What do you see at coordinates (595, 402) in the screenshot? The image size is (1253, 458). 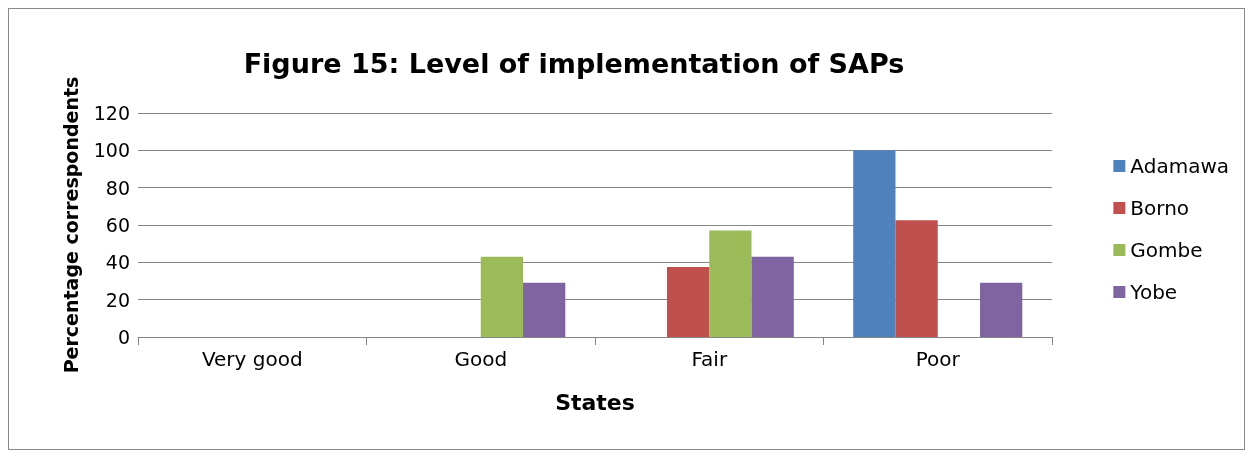 I see `x-axis-title: States` at bounding box center [595, 402].